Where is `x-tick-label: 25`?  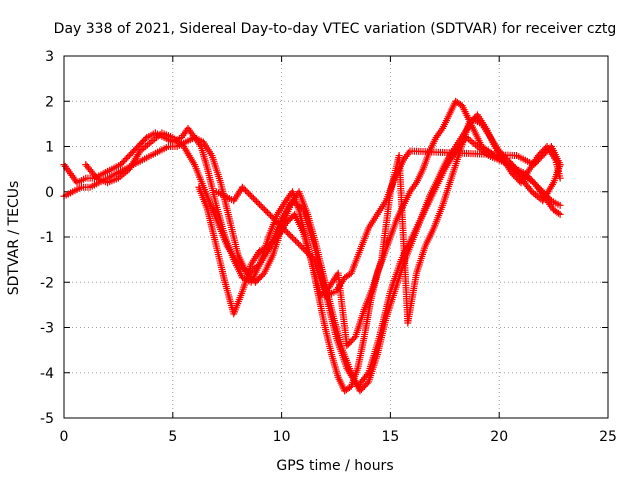 x-tick-label: 25 is located at coordinates (608, 437).